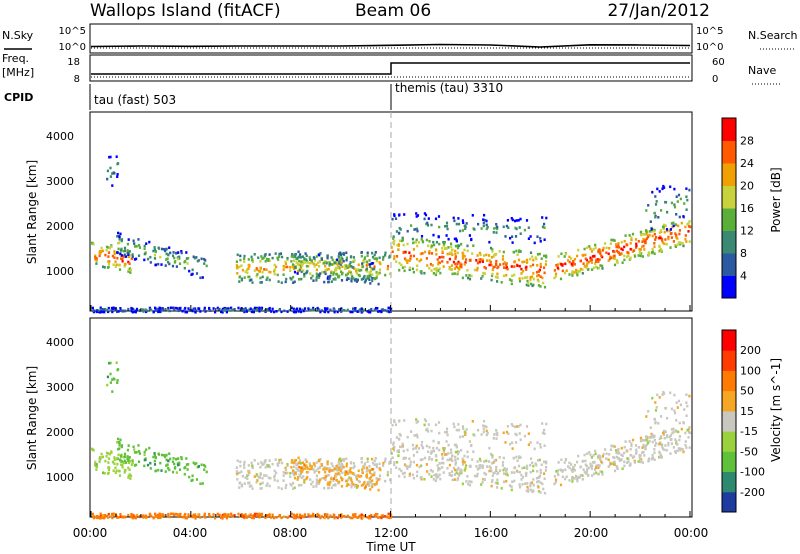  I want to click on x-axis-label: Time UT, so click(390, 547).